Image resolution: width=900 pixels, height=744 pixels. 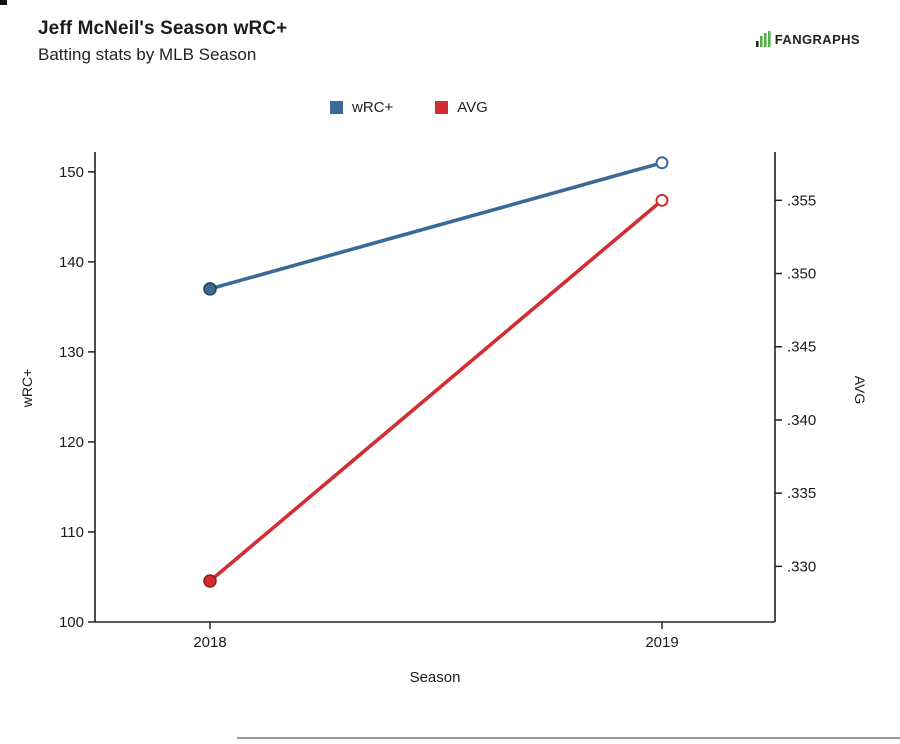 I want to click on fangraphs-logo-text: FANGRAPHS, so click(x=817, y=39).